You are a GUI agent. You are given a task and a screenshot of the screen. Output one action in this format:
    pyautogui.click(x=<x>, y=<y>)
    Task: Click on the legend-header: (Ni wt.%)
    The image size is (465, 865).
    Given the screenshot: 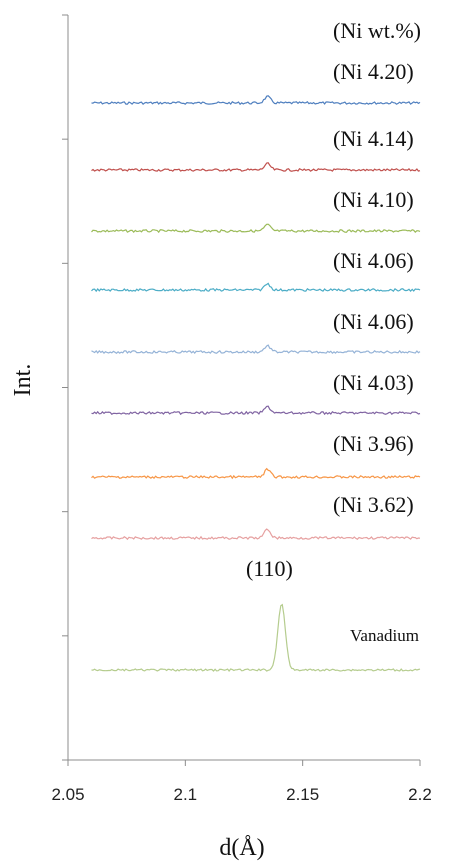 What is the action you would take?
    pyautogui.click(x=377, y=30)
    